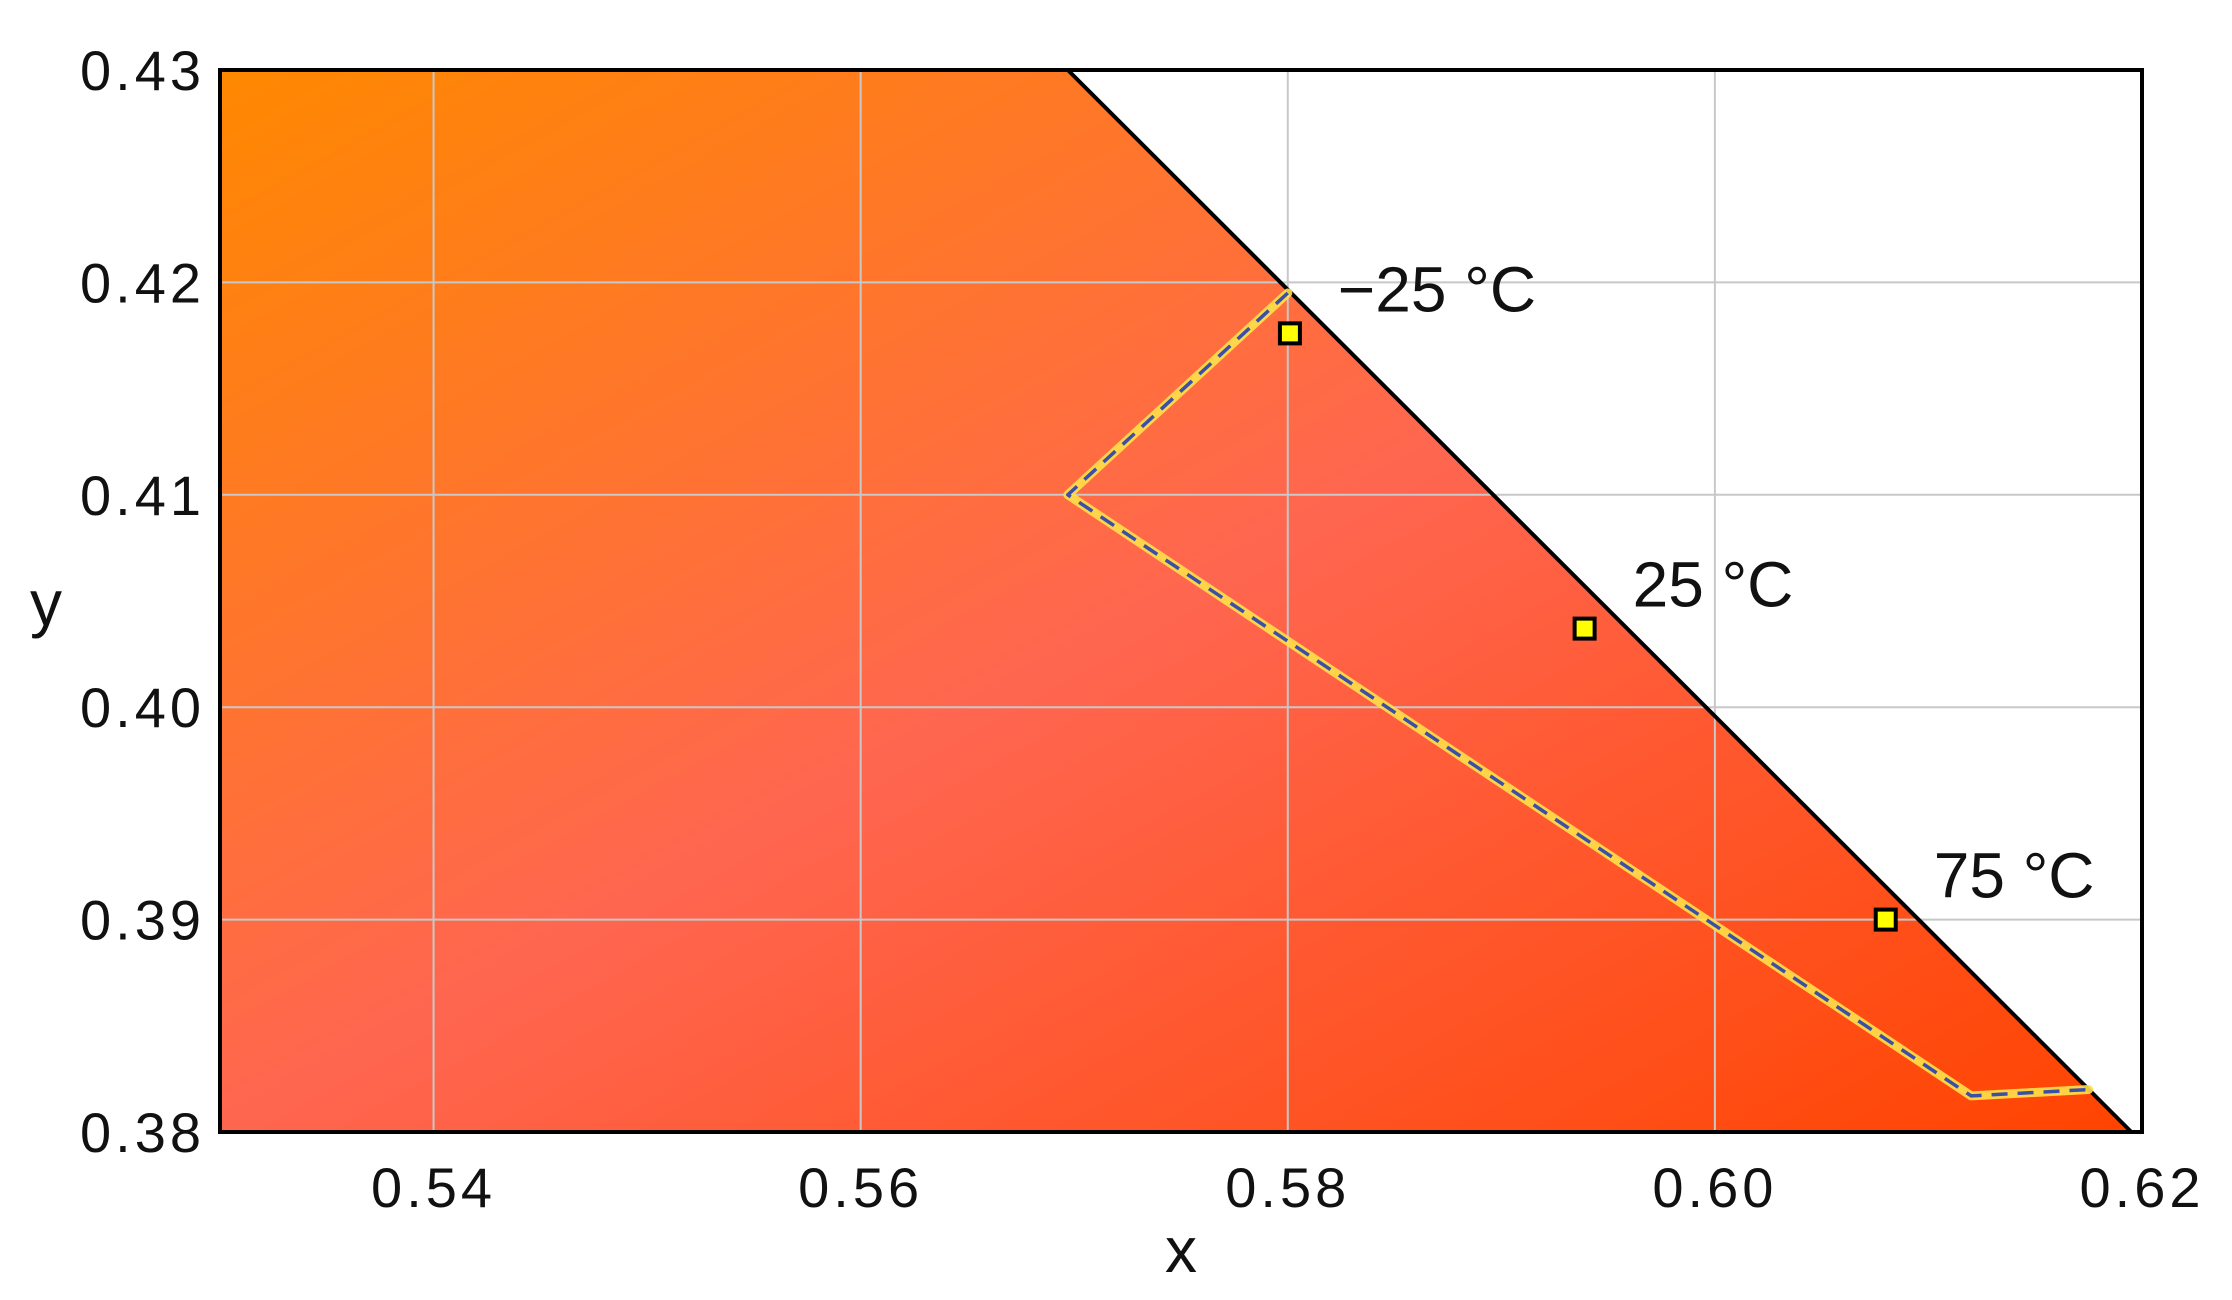  What do you see at coordinates (2014, 876) in the screenshot?
I see `data-point-label: 75 °C` at bounding box center [2014, 876].